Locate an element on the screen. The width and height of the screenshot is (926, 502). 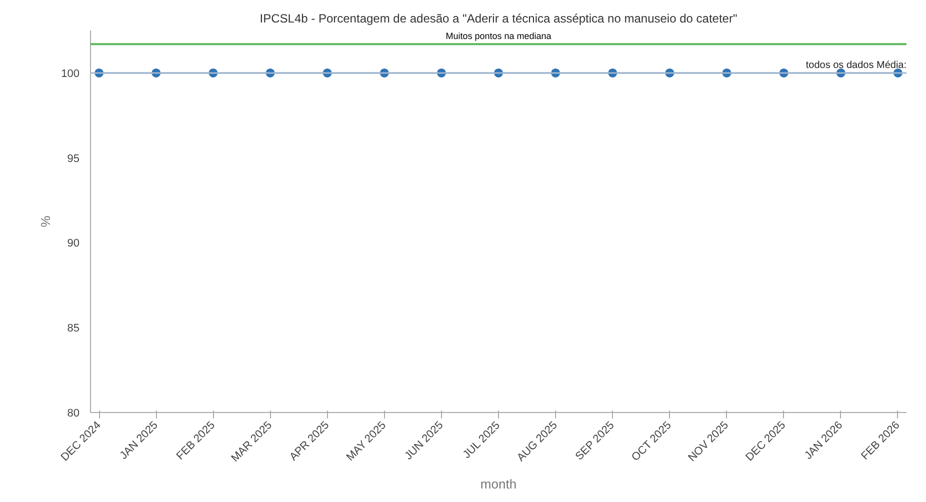
ref-line-label: todos os dados Média: is located at coordinates (856, 65).